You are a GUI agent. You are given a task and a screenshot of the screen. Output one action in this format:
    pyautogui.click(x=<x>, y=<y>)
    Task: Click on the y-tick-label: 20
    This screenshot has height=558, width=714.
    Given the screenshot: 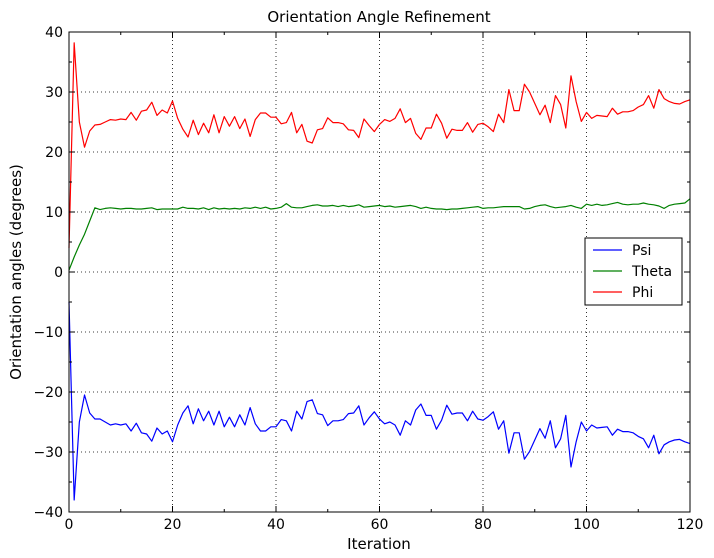 What is the action you would take?
    pyautogui.click(x=54, y=153)
    